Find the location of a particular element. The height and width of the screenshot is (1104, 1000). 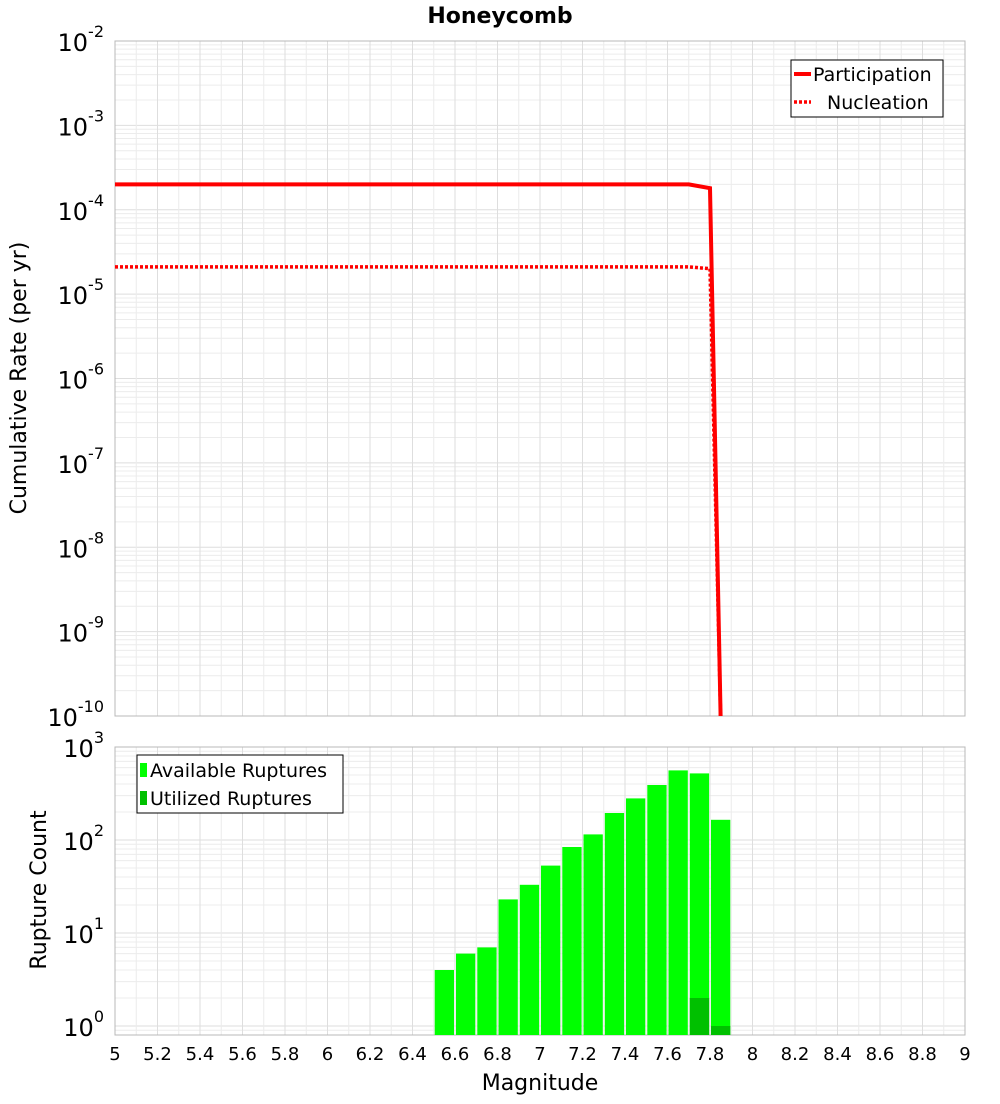

legend-label-available: Available Ruptures is located at coordinates (238, 771).